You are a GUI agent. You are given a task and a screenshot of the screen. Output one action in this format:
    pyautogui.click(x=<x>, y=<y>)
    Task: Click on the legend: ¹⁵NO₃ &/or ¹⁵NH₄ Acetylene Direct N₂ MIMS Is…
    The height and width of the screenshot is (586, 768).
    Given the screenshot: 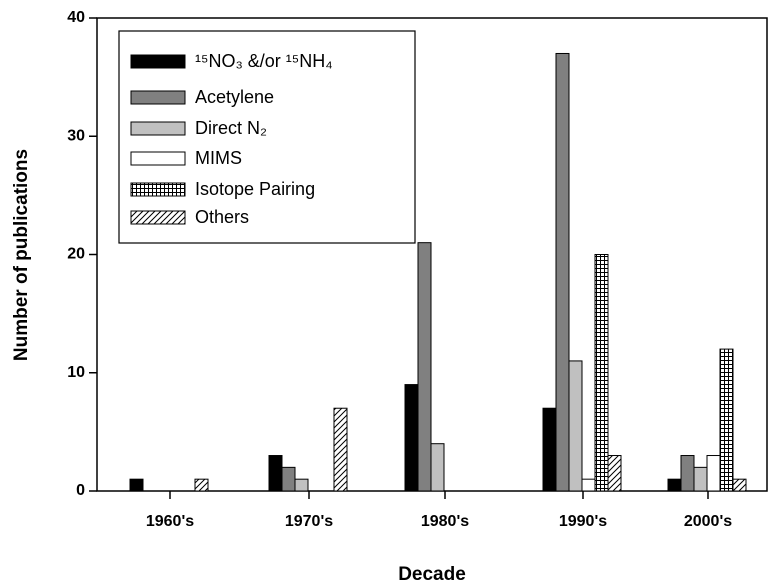 What is the action you would take?
    pyautogui.click(x=267, y=137)
    